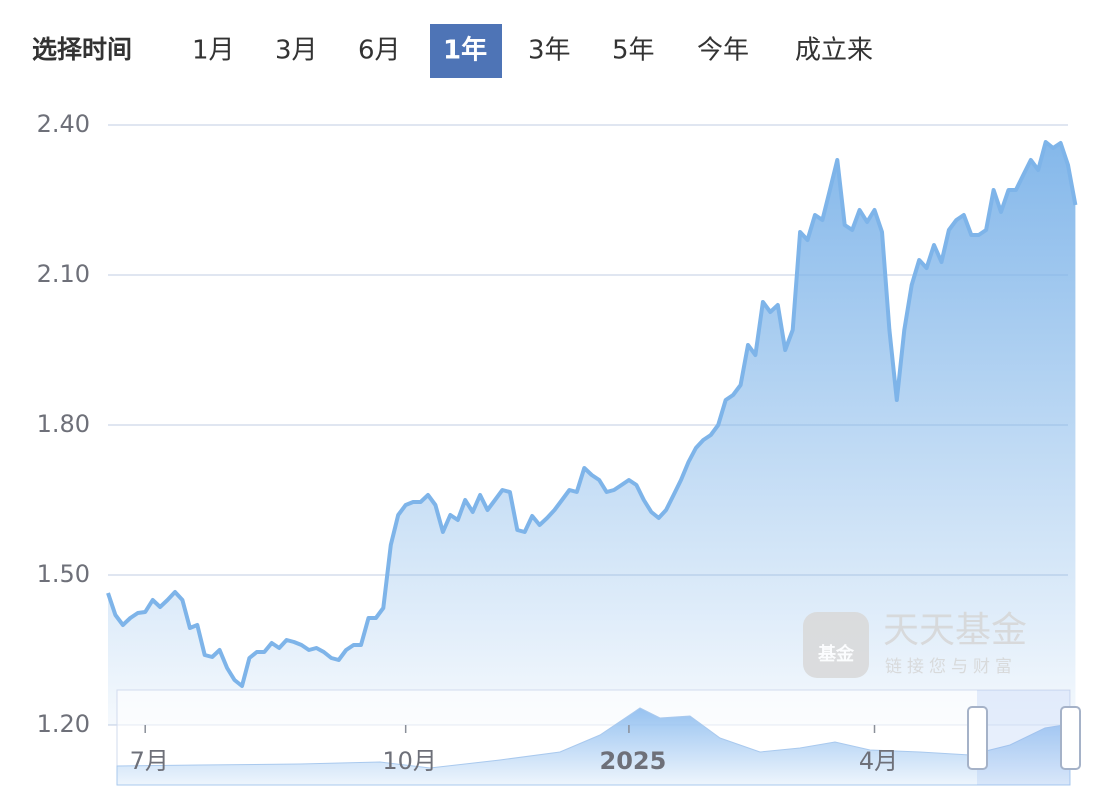 The width and height of the screenshot is (1093, 803). I want to click on selector-active-bg, so click(466, 51).